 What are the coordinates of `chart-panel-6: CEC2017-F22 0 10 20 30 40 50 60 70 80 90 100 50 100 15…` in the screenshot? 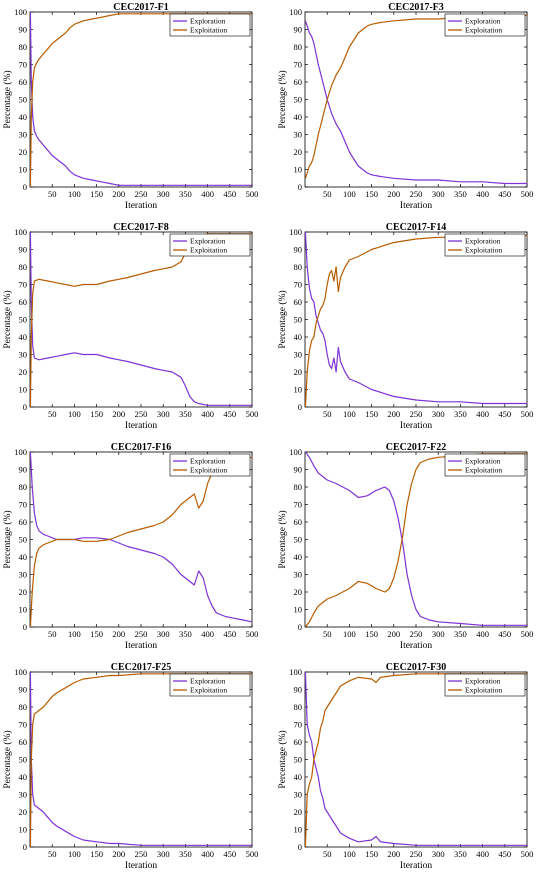 It's located at (412, 550).